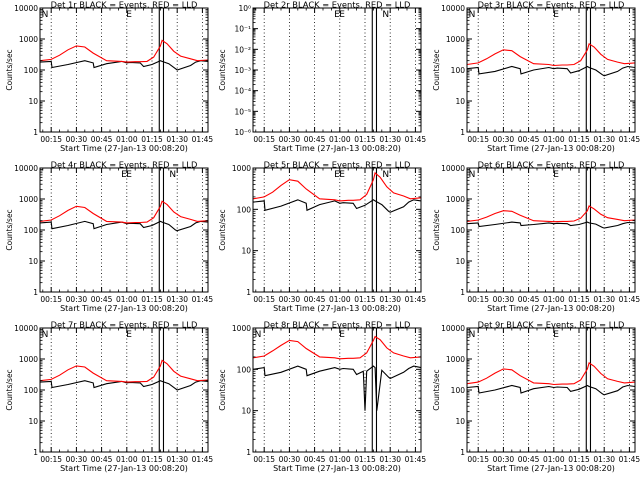 The image size is (640, 480). Describe the element at coordinates (242, 70) in the screenshot. I see `y-tick-label: 10⁻³` at that location.